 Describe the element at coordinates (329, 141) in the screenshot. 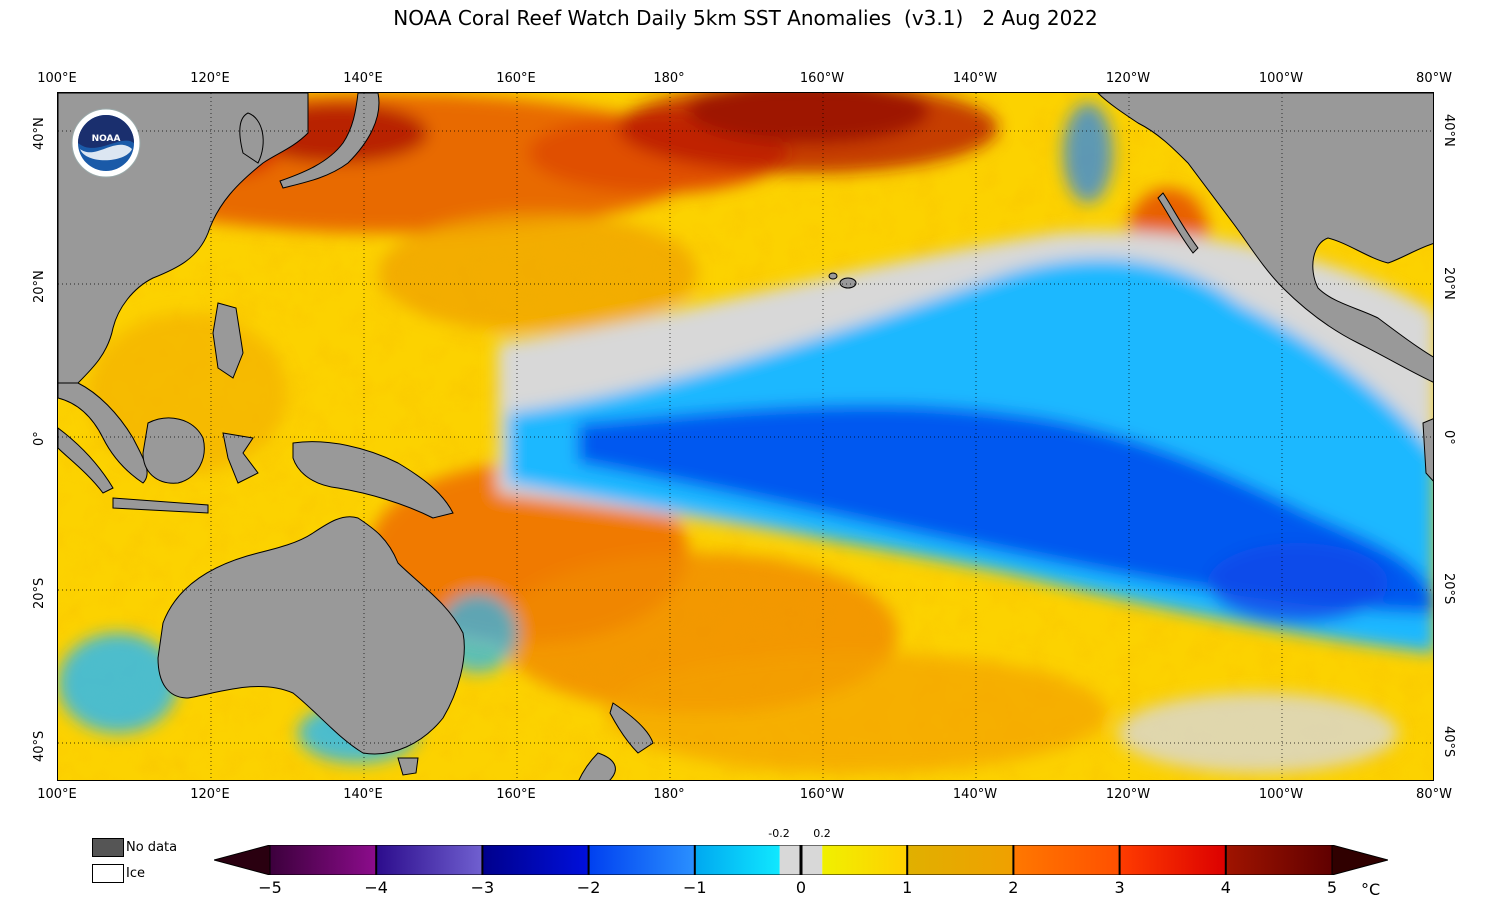

I see `japan-landmass` at that location.